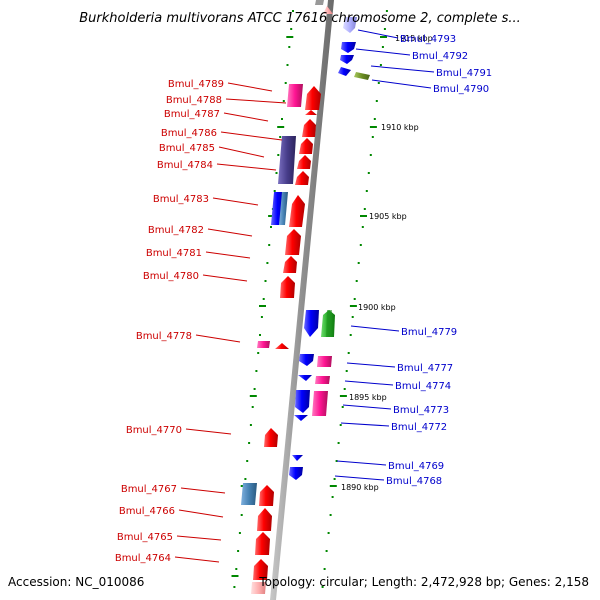 The image size is (600, 600). Describe the element at coordinates (143, 558) in the screenshot. I see `gene-label: Bmul_4764` at that location.